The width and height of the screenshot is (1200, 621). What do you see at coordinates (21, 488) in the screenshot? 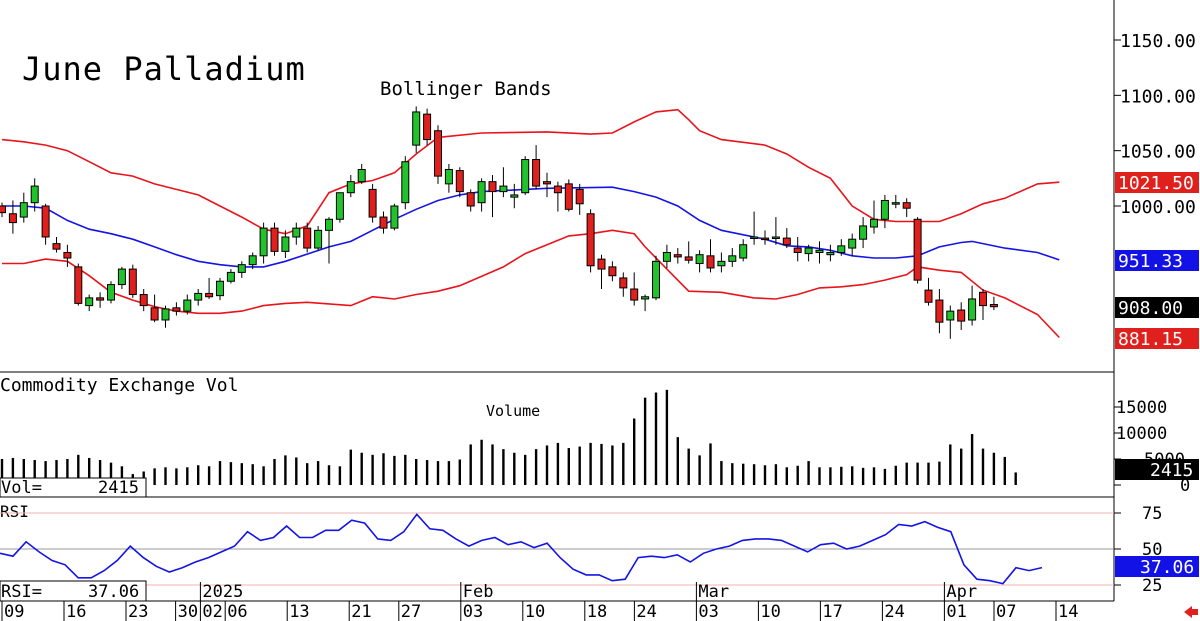
I see `volume-readout-label: Vol=` at bounding box center [21, 488].